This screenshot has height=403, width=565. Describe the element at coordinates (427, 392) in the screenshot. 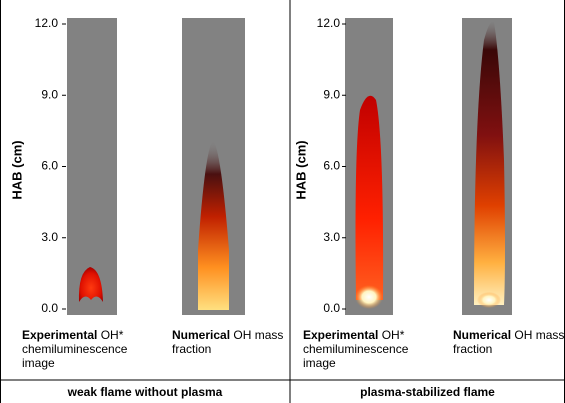

I see `footer-label: plasma-stabilized flame` at that location.